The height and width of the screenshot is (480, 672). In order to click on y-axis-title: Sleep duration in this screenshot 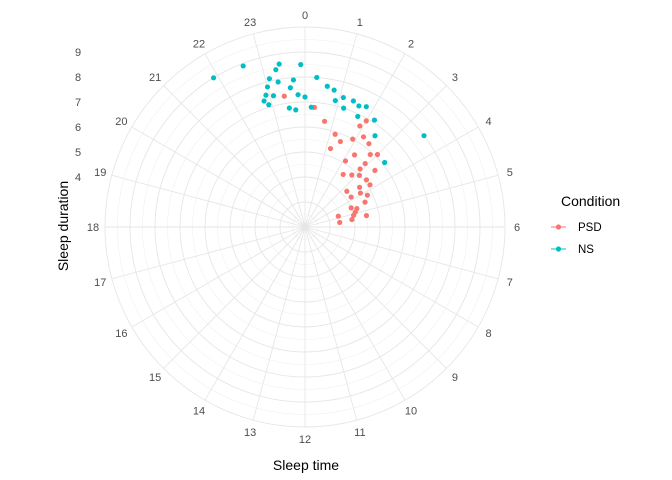, I will do `click(63, 226)`.